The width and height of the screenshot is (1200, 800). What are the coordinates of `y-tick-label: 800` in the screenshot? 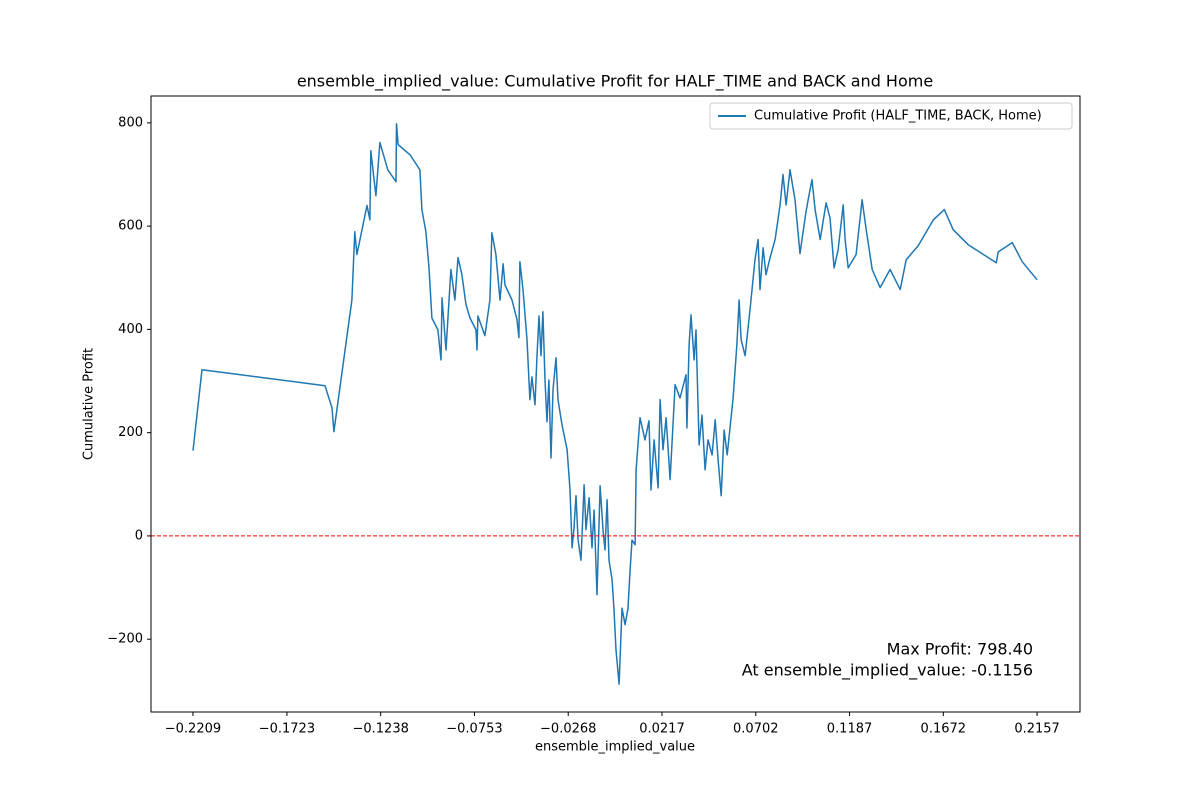 It's located at (130, 122).